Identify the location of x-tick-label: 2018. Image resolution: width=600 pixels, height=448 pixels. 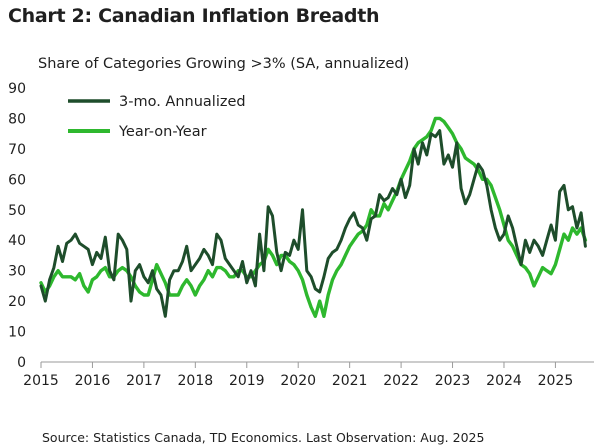
(196, 381).